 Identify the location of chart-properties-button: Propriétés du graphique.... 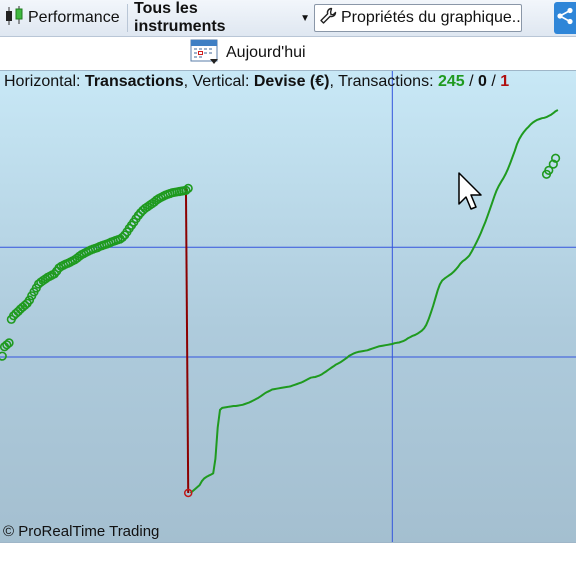
(418, 18).